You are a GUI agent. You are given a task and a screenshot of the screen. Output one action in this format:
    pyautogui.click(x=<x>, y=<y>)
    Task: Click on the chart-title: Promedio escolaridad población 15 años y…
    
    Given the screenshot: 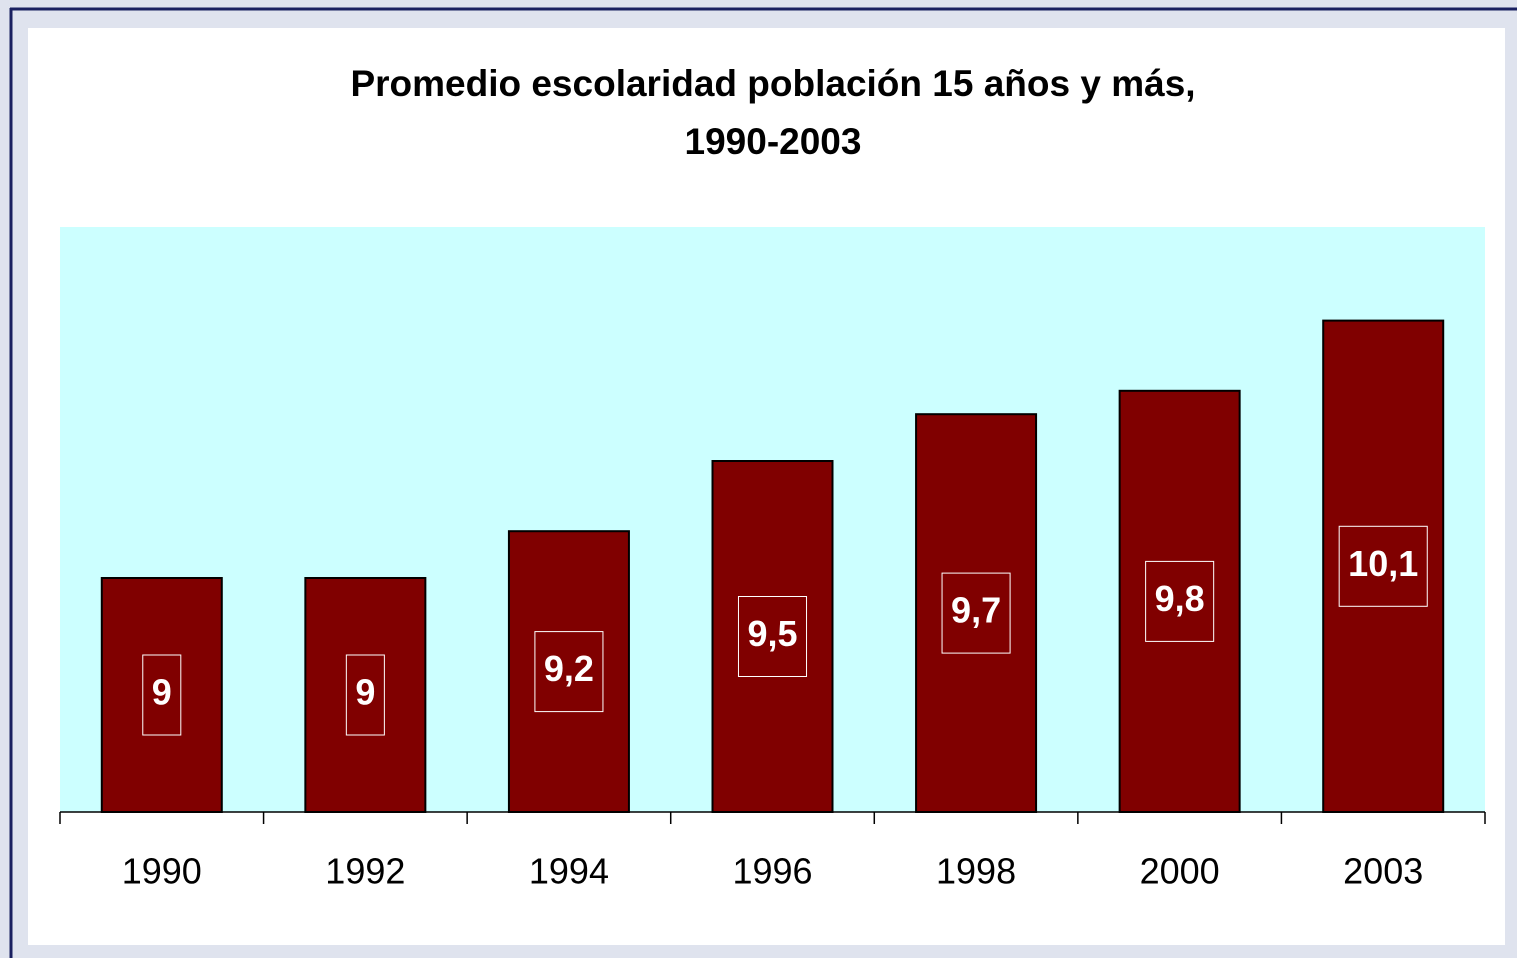 What is the action you would take?
    pyautogui.click(x=772, y=83)
    